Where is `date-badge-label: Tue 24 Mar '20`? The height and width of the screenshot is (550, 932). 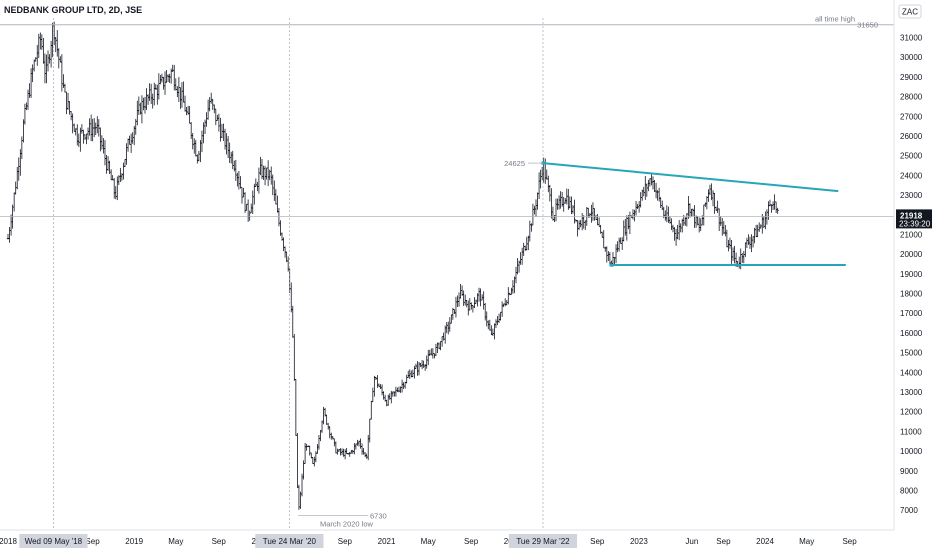
date-badge-label: Tue 24 Mar '20 is located at coordinates (290, 541).